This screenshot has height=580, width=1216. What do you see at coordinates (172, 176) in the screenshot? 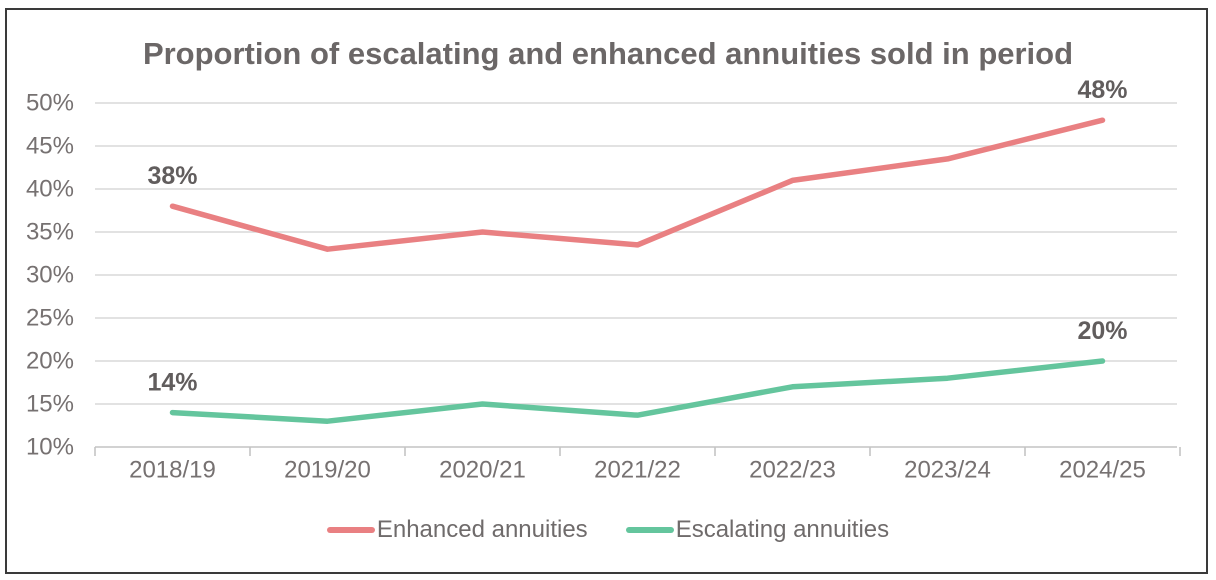
I see `data-point-label: 38%` at bounding box center [172, 176].